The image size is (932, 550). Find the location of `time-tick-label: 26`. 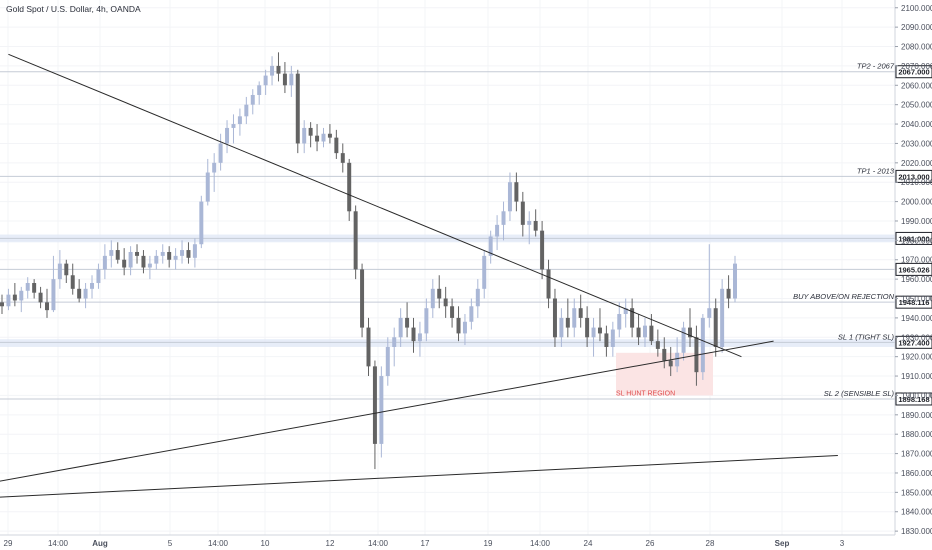

time-tick-label: 26 is located at coordinates (650, 543).